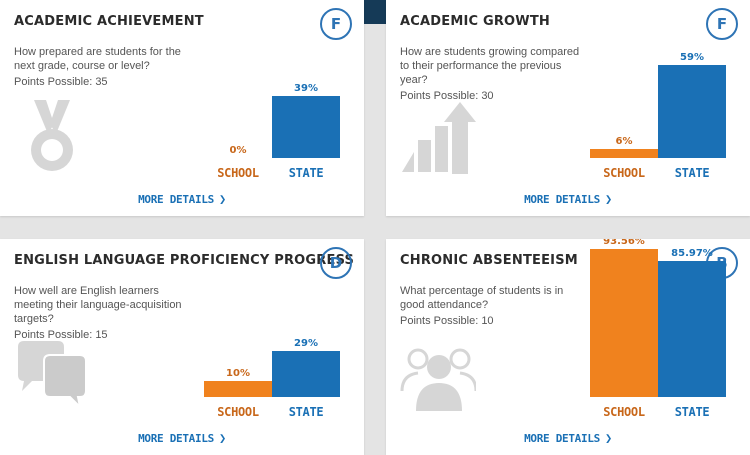  Describe the element at coordinates (447, 96) in the screenshot. I see `points-possible: Points Possible: 30` at that location.